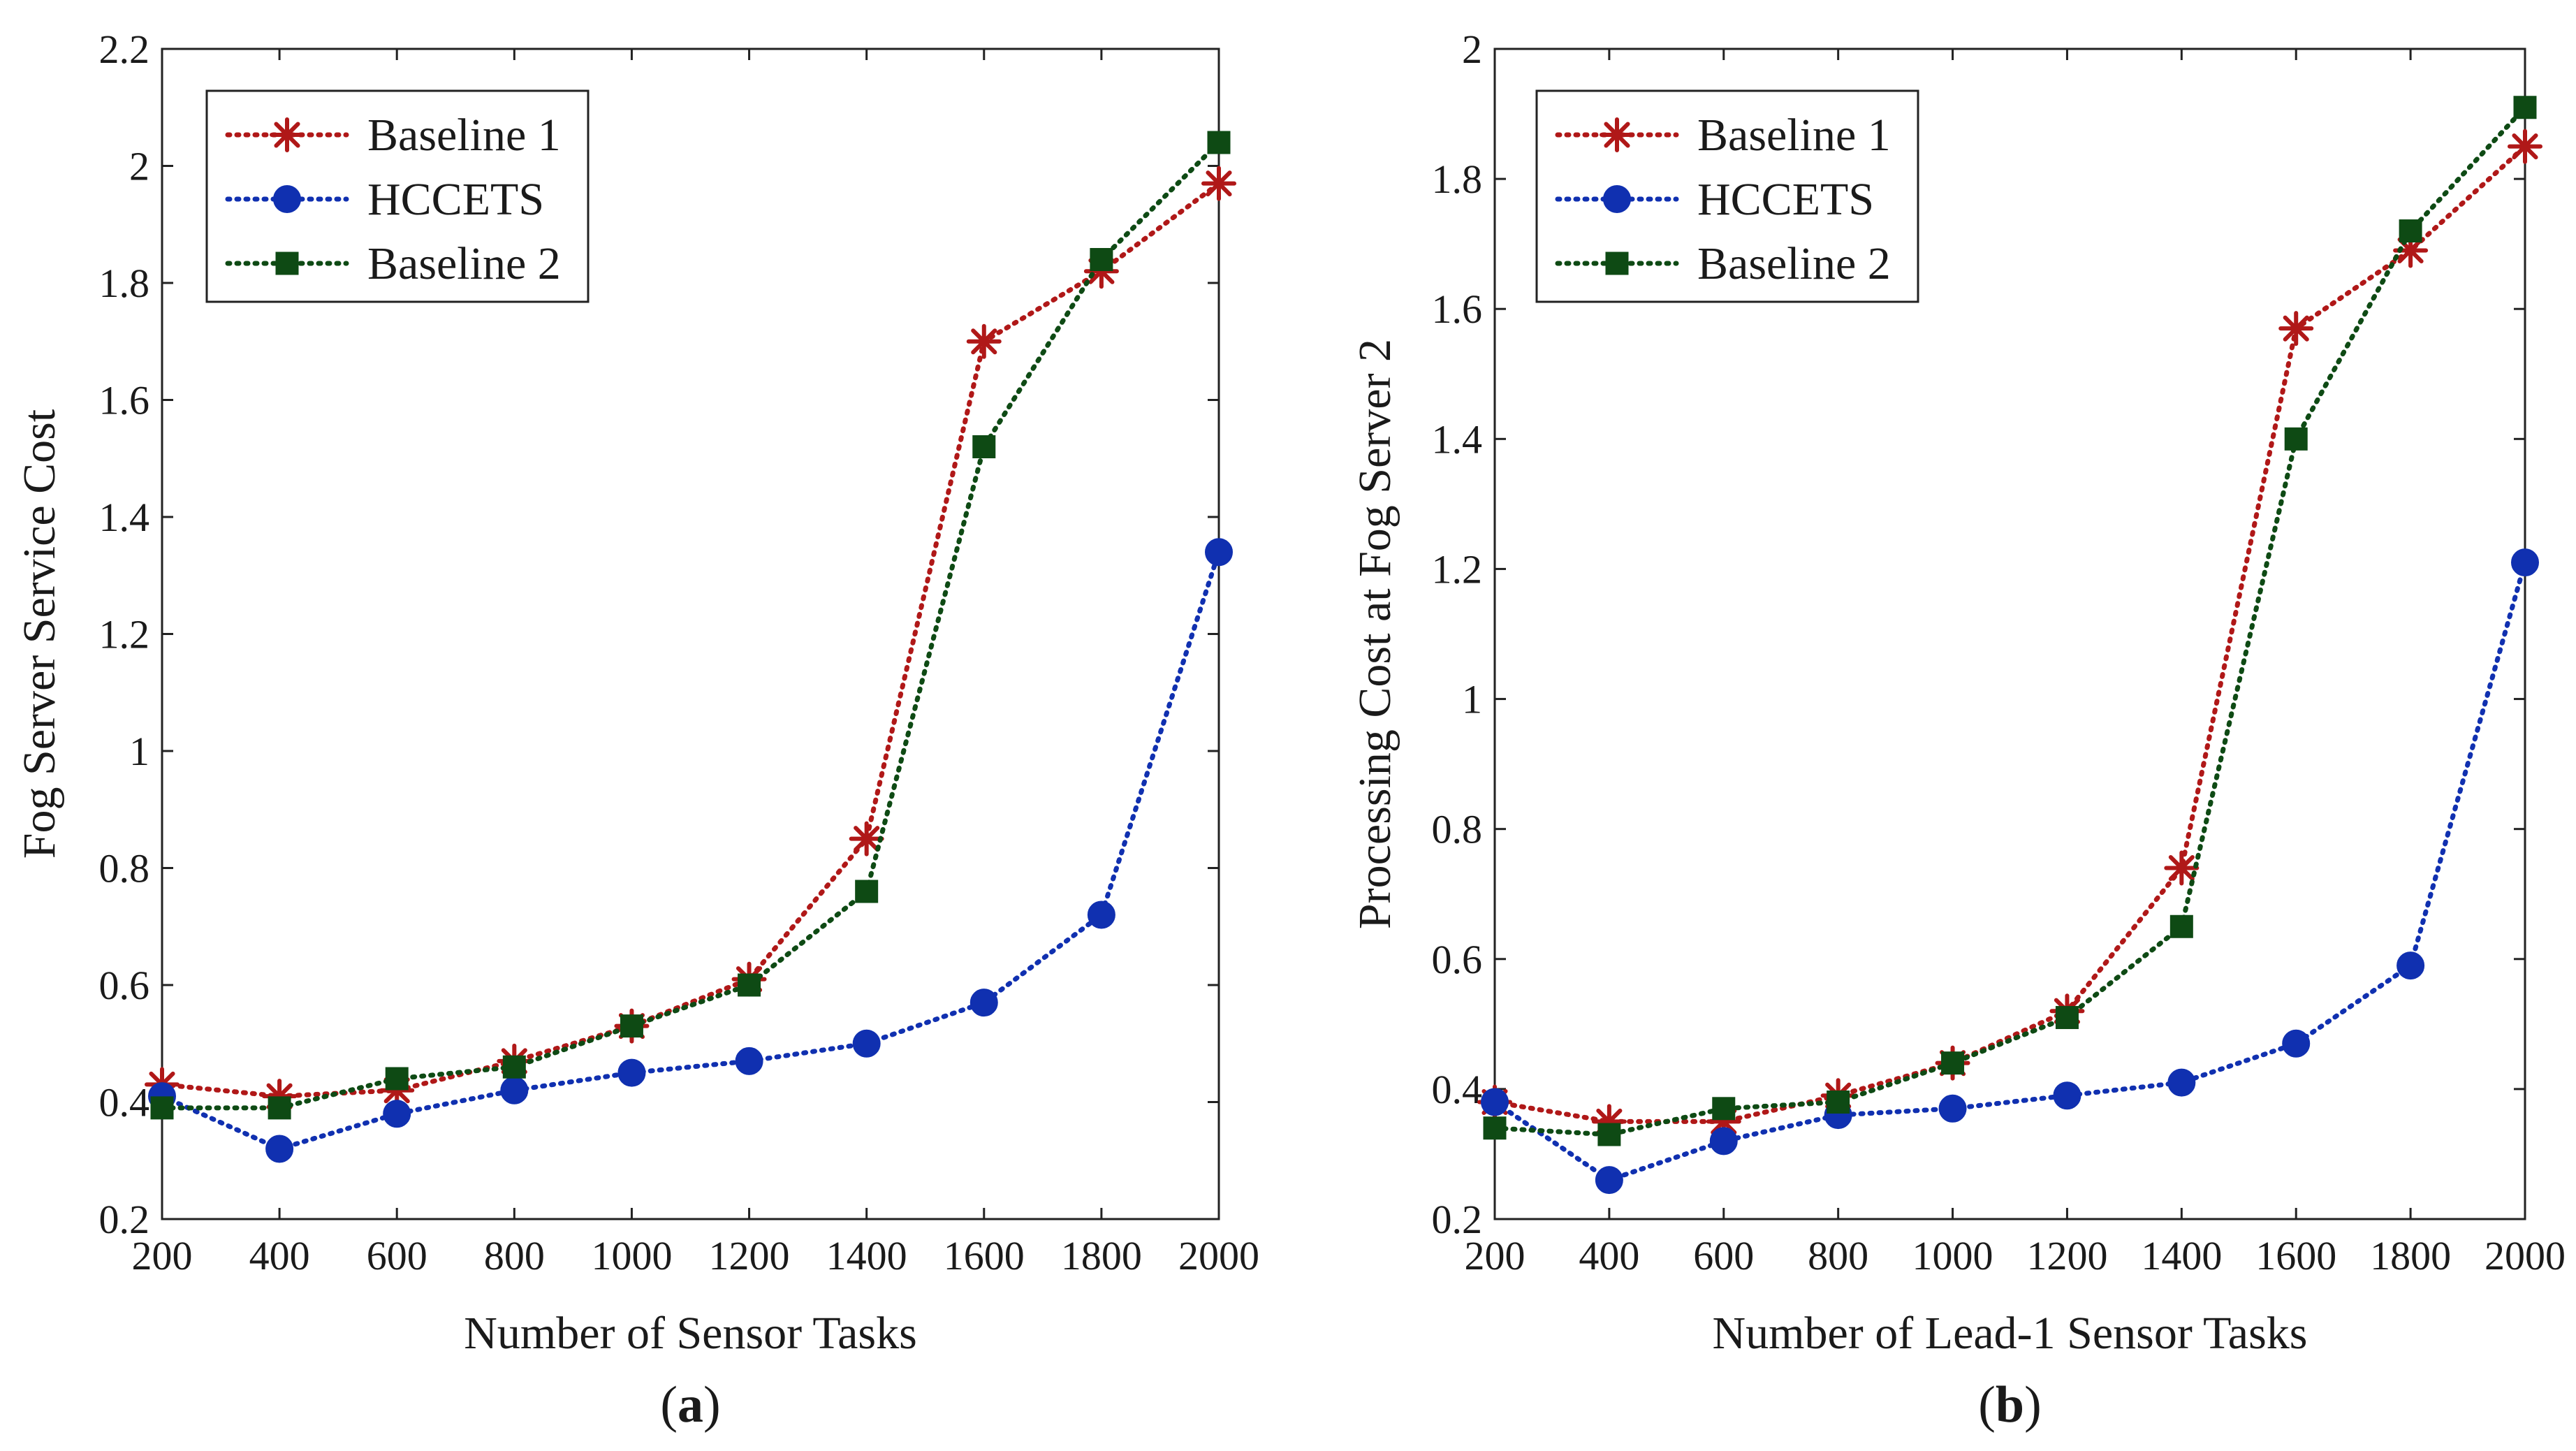 The image size is (2576, 1451). What do you see at coordinates (1457, 1089) in the screenshot?
I see `y-tick-label: 0.4` at bounding box center [1457, 1089].